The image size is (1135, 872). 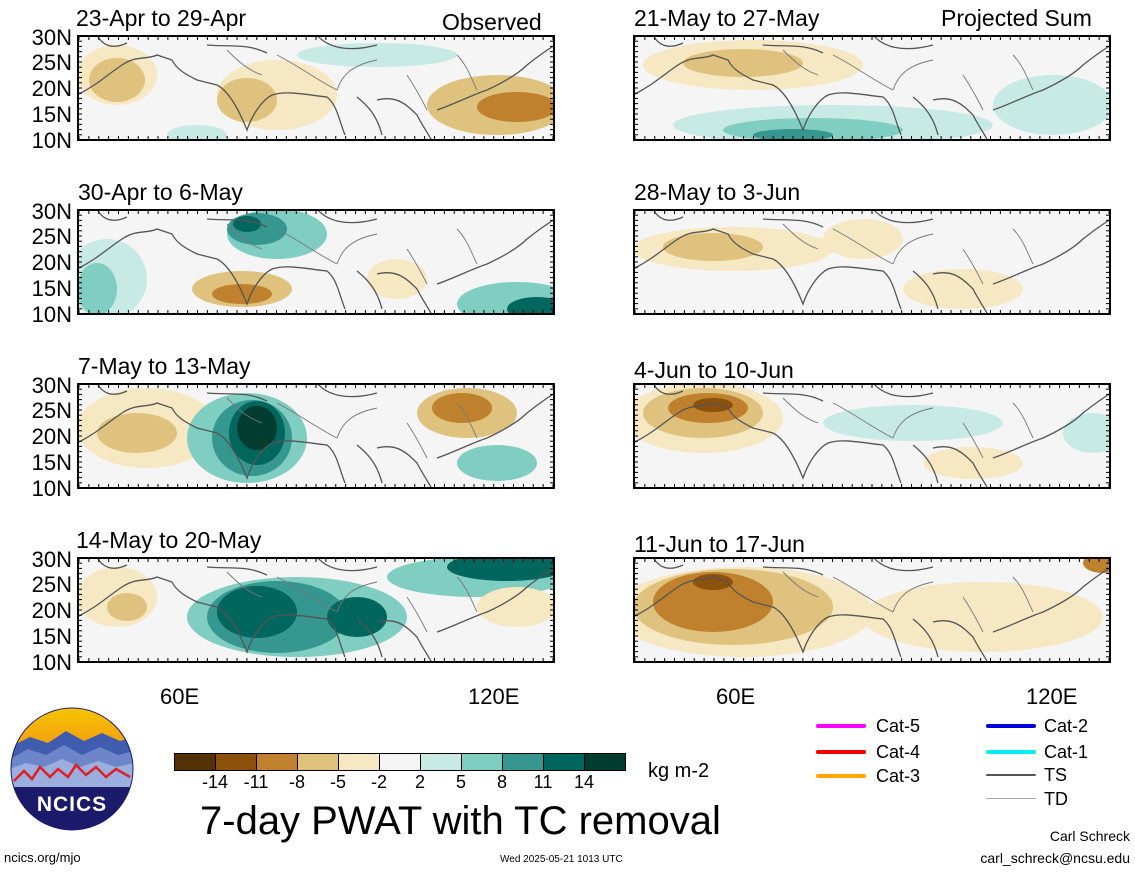 I want to click on colorbar-tick-label: -2, so click(x=378, y=782).